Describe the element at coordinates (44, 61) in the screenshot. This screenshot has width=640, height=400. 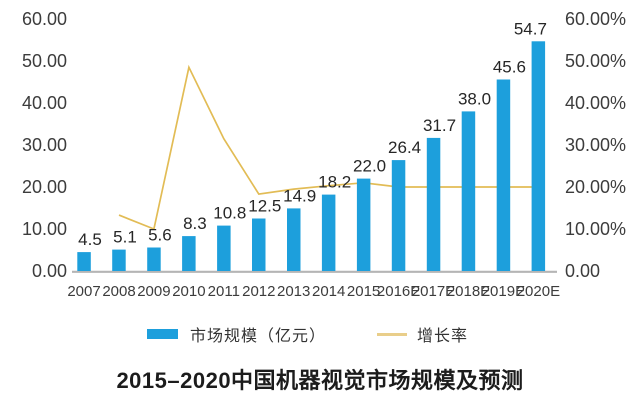
I see `left-axis-tick-label: 50.00` at that location.